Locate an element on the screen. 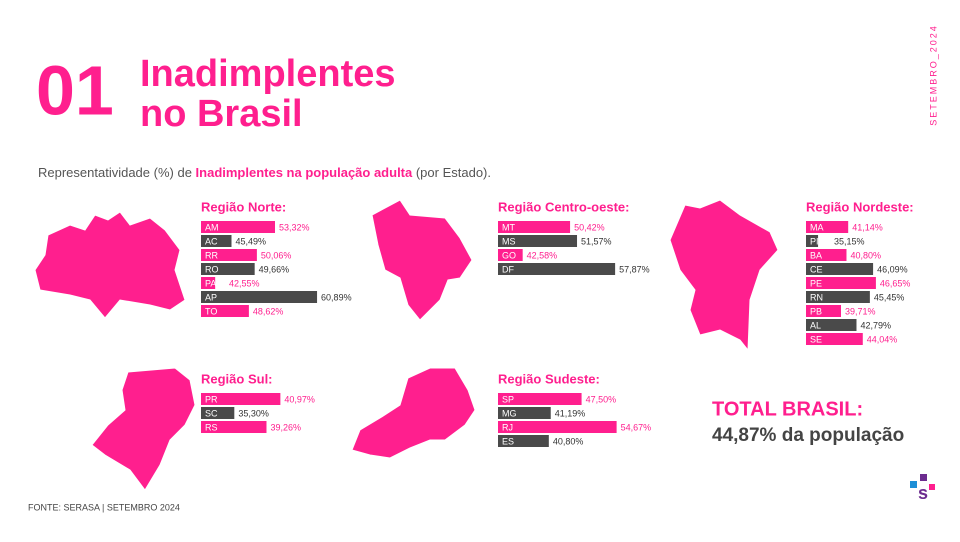 This screenshot has height=542, width=960. date-tag: SETEMBRO_2024 is located at coordinates (933, 75).